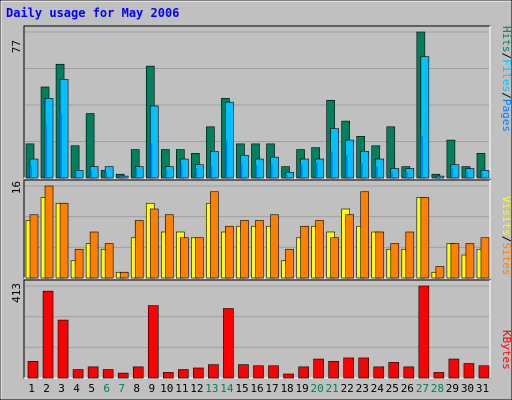 This screenshot has width=512, height=400. What do you see at coordinates (482, 388) in the screenshot?
I see `day-label: 31` at bounding box center [482, 388].